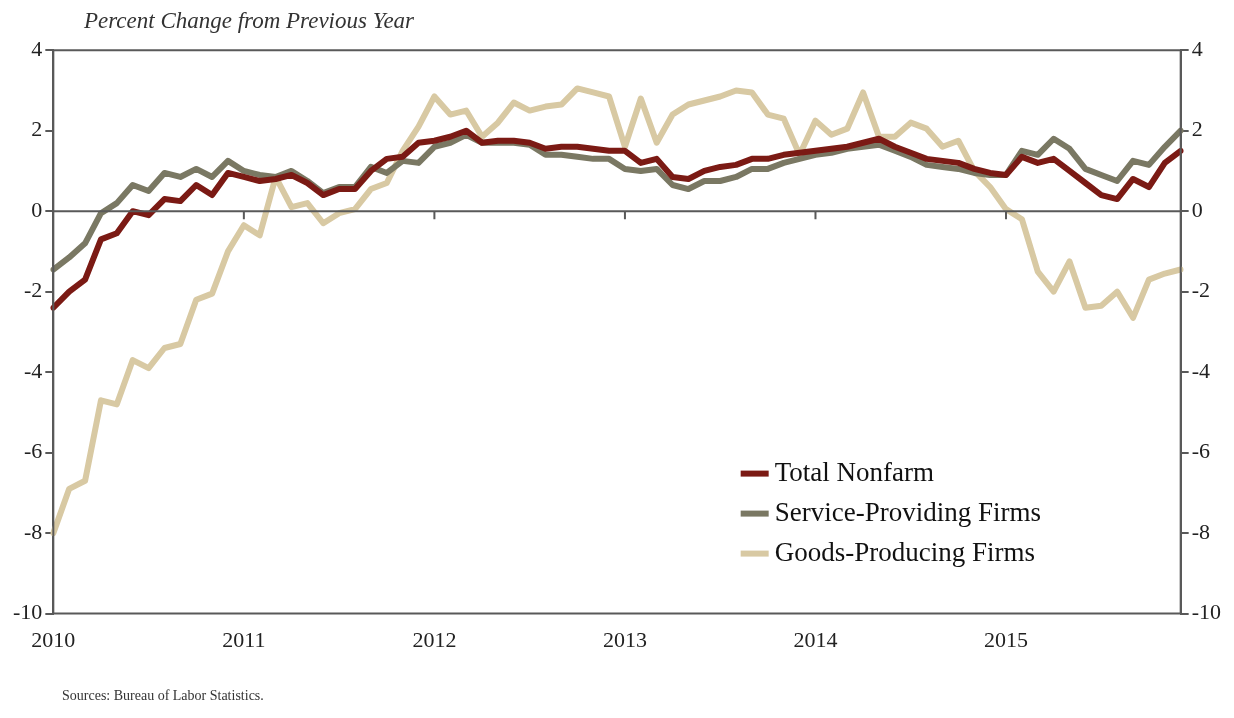 This screenshot has width=1234, height=718. I want to click on y2-tick-label: 2, so click(1197, 129).